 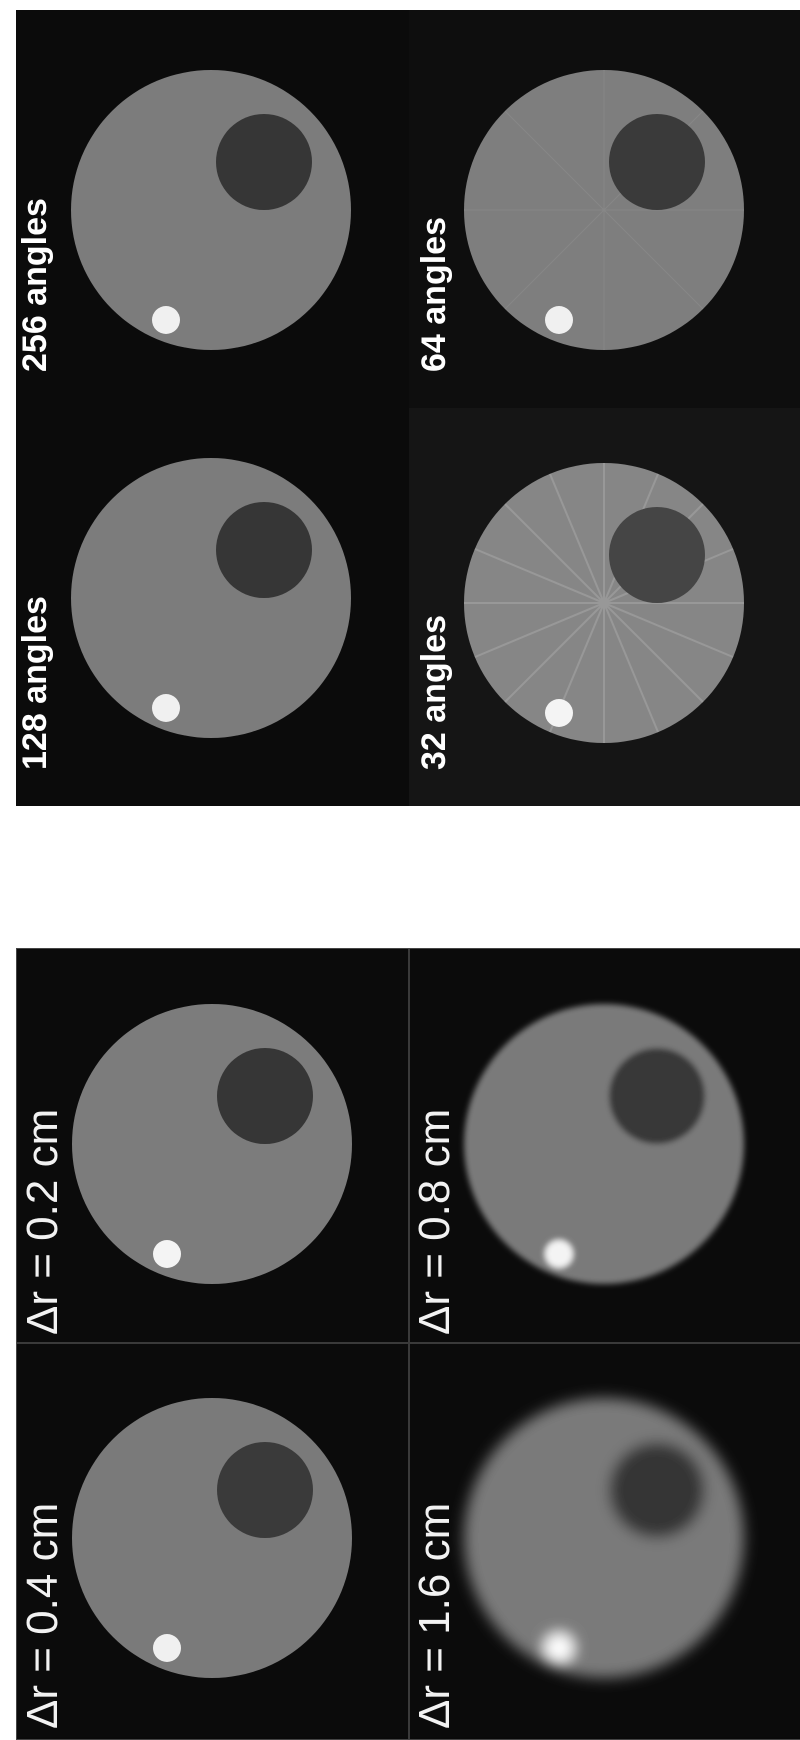 I want to click on panel-64-angles: 64 angles, so click(x=604, y=209).